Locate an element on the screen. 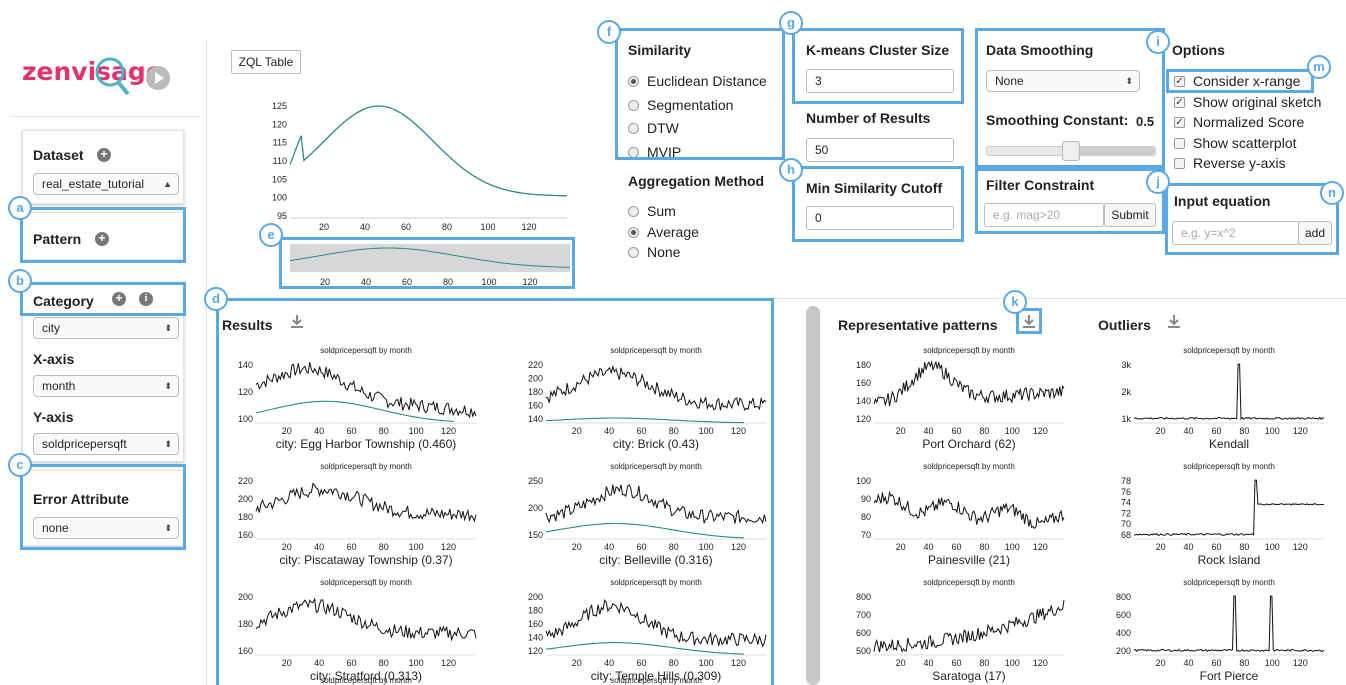  smoothing-title: Data Smoothing is located at coordinates (1040, 50).